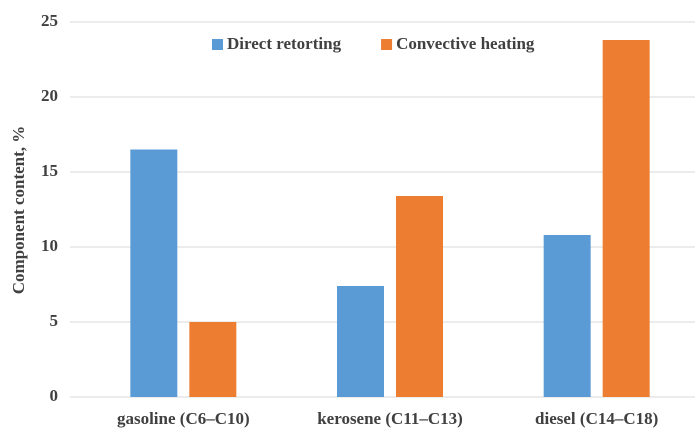  I want to click on y-tick-label: 10, so click(49, 245).